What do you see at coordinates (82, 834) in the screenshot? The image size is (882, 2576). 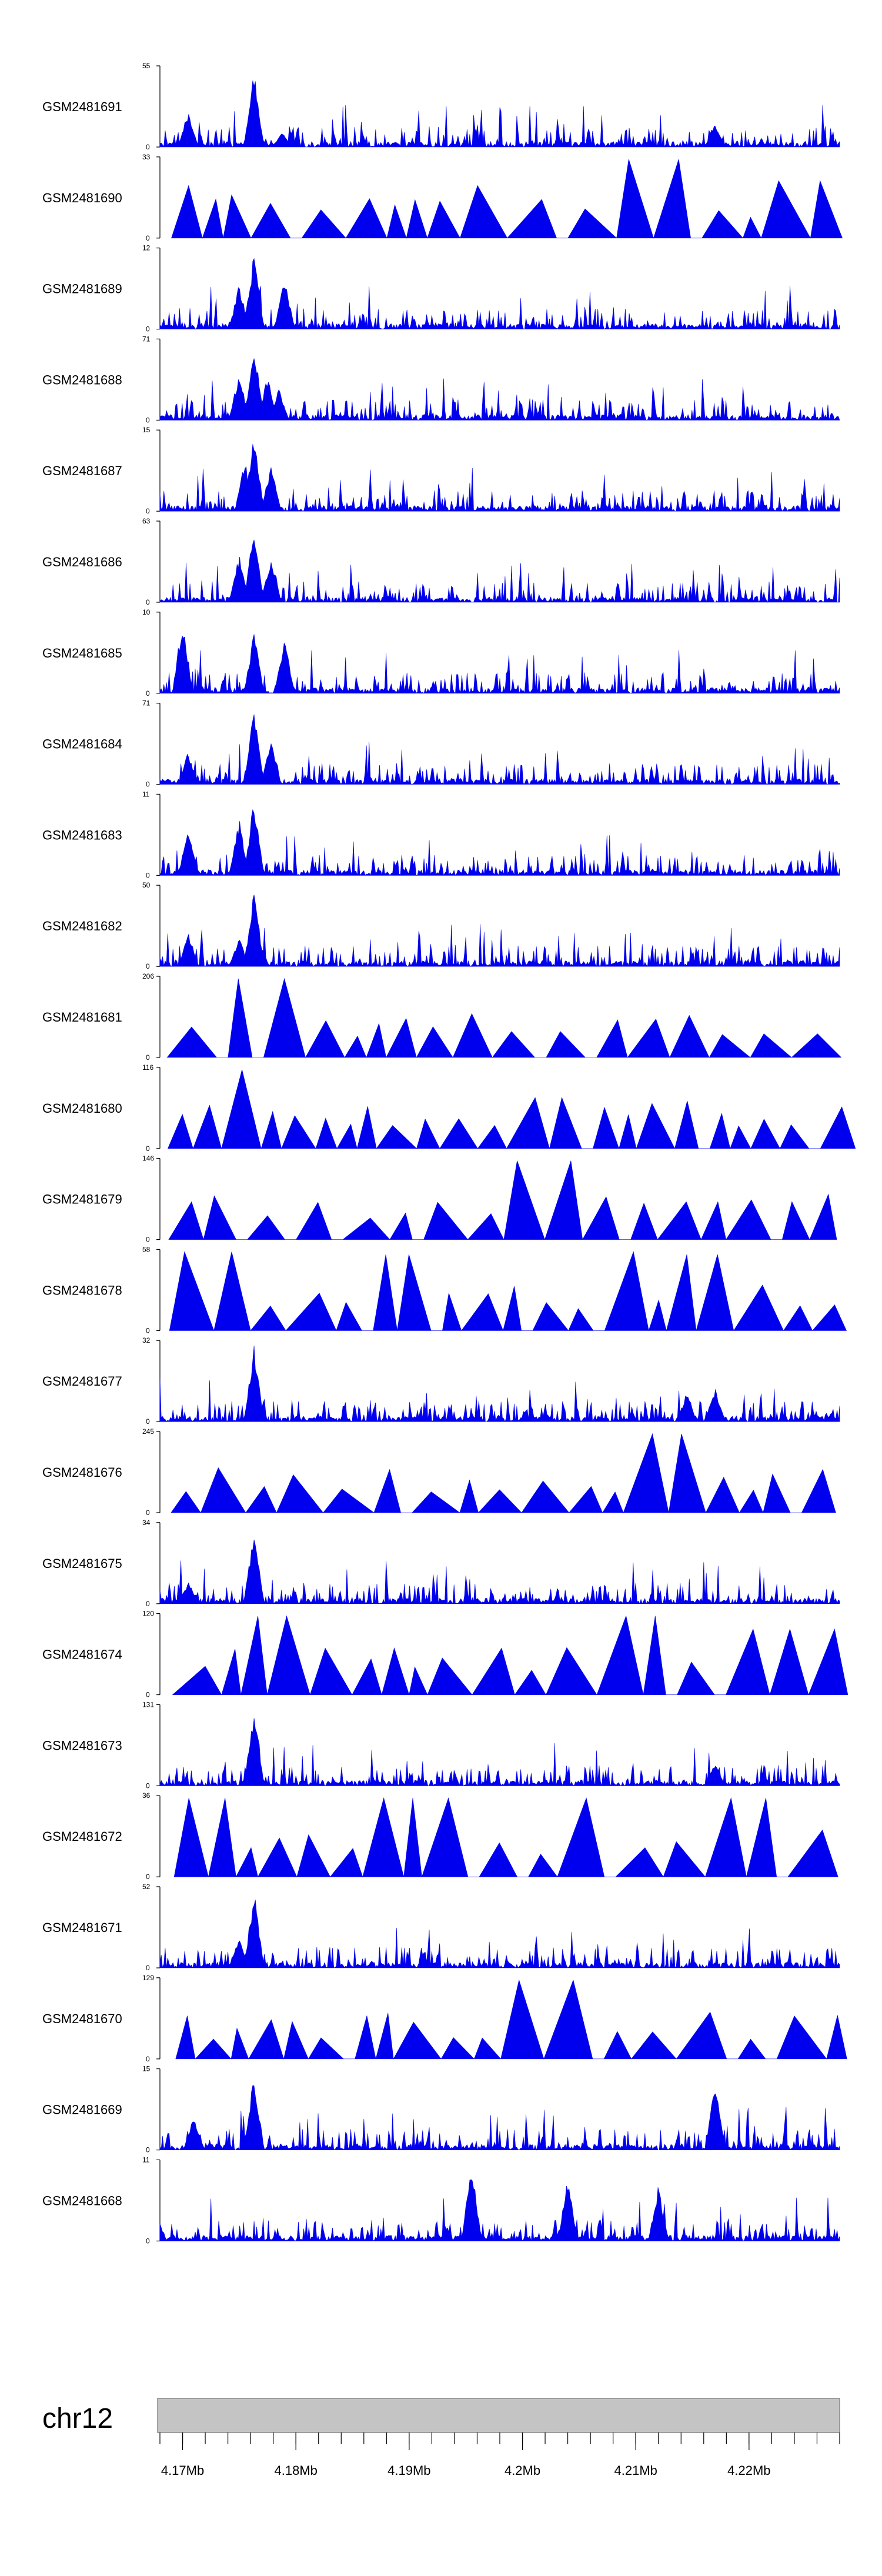 I see `track-label: GSM2481683` at bounding box center [82, 834].